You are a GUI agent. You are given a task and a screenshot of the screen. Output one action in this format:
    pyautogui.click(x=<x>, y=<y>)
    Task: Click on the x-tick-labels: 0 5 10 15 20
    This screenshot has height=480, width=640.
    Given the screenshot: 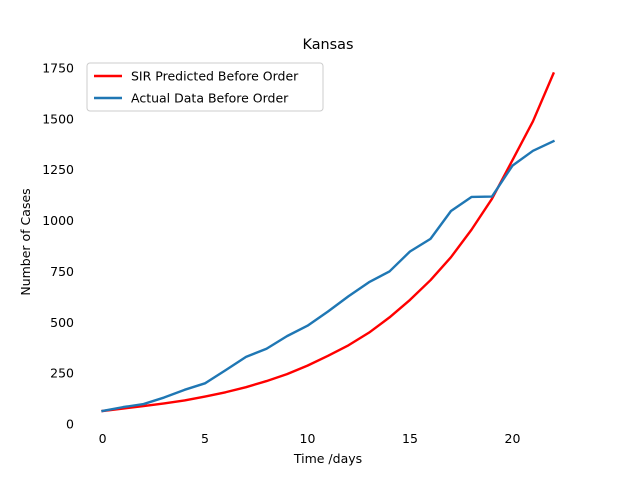 What is the action you would take?
    pyautogui.click(x=310, y=438)
    